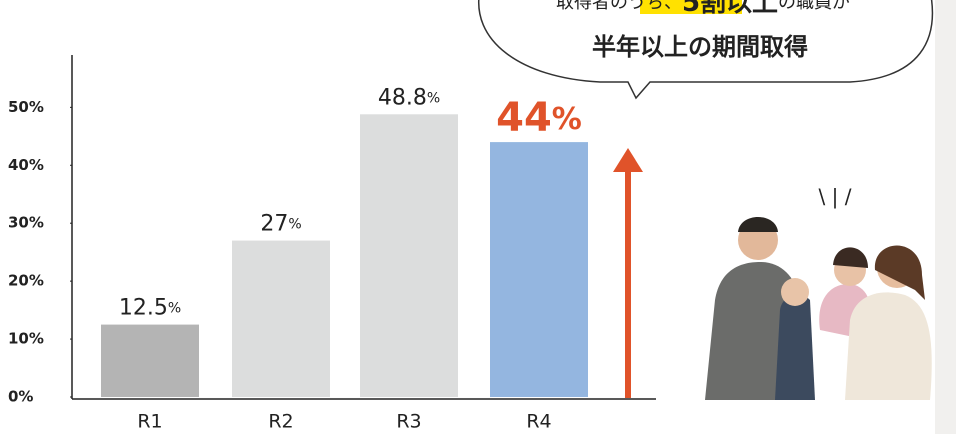 The width and height of the screenshot is (956, 434). Describe the element at coordinates (149, 422) in the screenshot. I see `x-tick-label: R1` at that location.